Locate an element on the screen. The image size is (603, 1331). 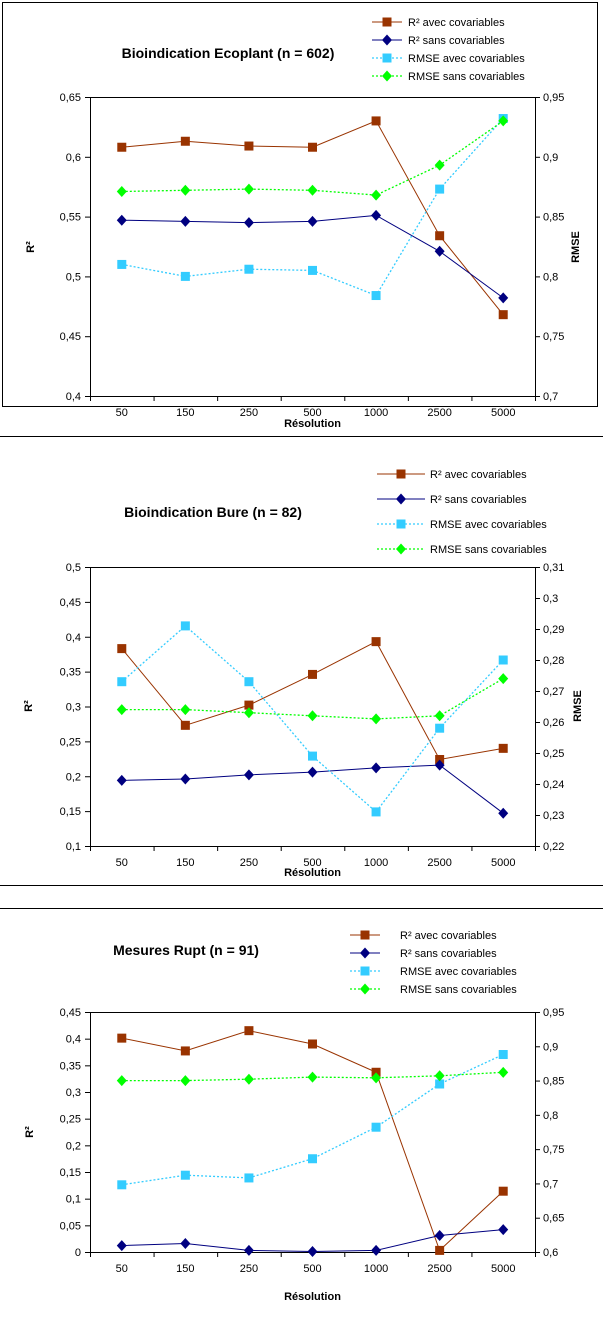
chart-3-y2tick-label: 0,75 is located at coordinates (553, 1150).